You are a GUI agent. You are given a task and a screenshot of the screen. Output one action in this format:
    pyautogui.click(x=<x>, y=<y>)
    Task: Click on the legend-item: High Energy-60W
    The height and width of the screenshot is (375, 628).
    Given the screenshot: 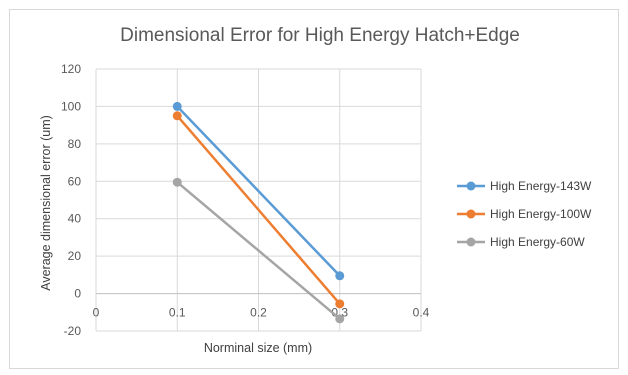 What is the action you would take?
    pyautogui.click(x=521, y=242)
    